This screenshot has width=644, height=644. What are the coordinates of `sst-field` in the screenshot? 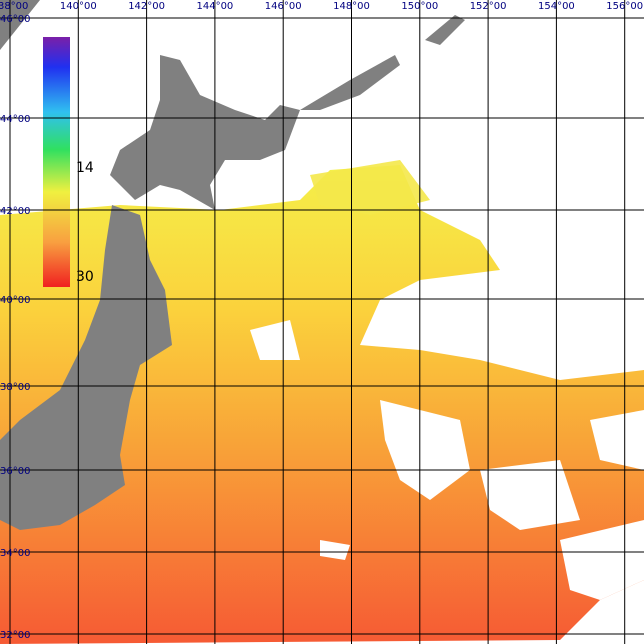 It's located at (370, 187).